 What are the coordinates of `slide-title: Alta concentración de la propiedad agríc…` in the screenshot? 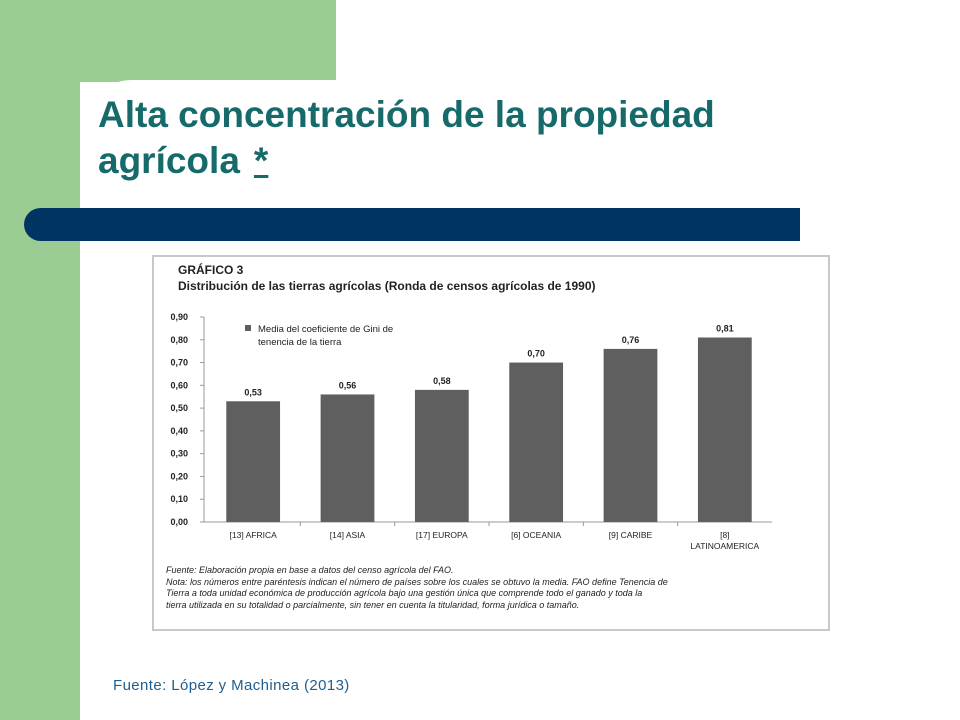 It's located at (458, 138).